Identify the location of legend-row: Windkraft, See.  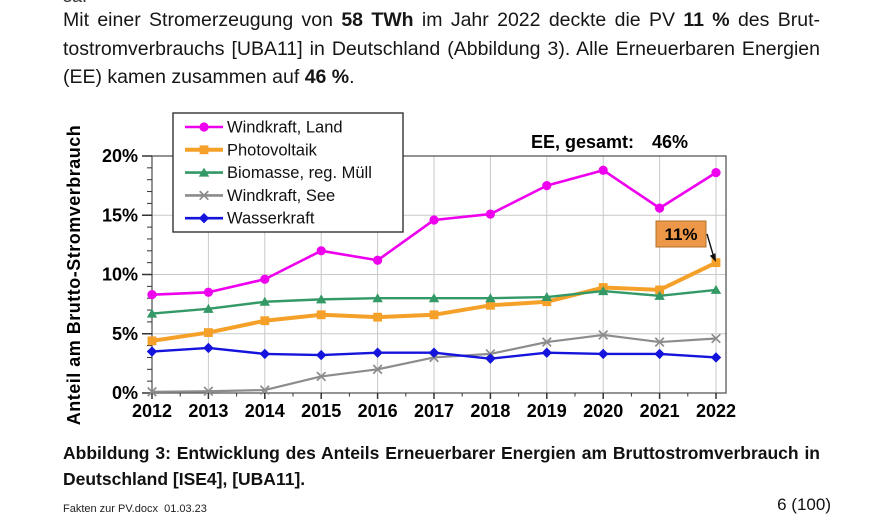
(260, 196).